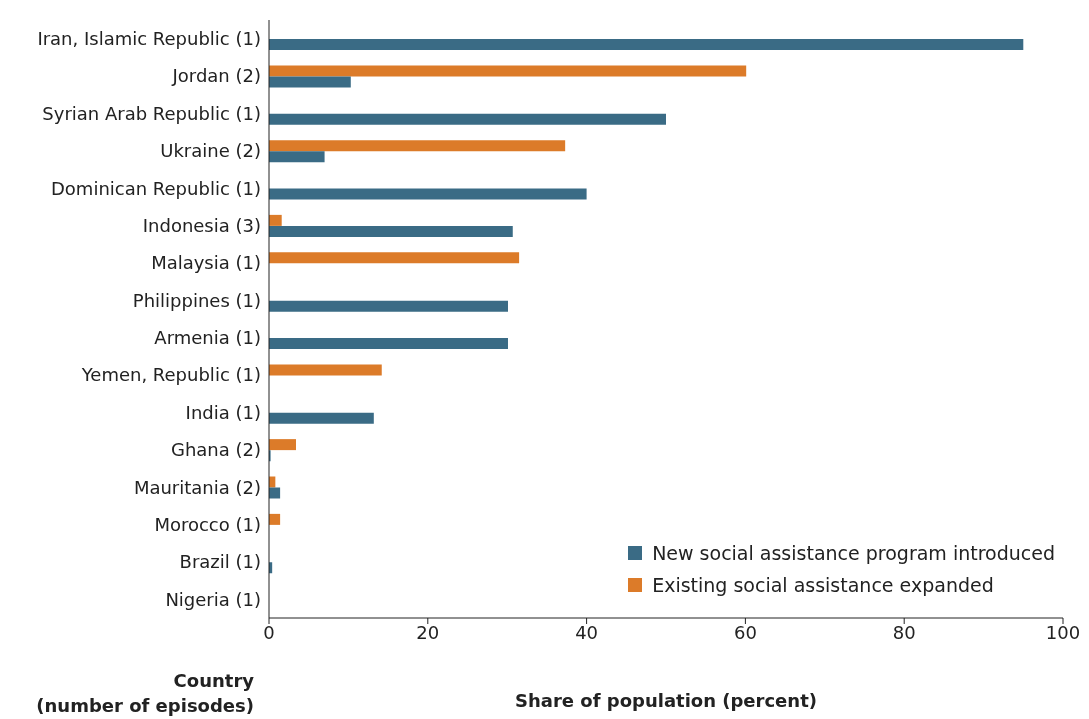  What do you see at coordinates (207, 338) in the screenshot?
I see `y-tick-label: Armenia (1)` at bounding box center [207, 338].